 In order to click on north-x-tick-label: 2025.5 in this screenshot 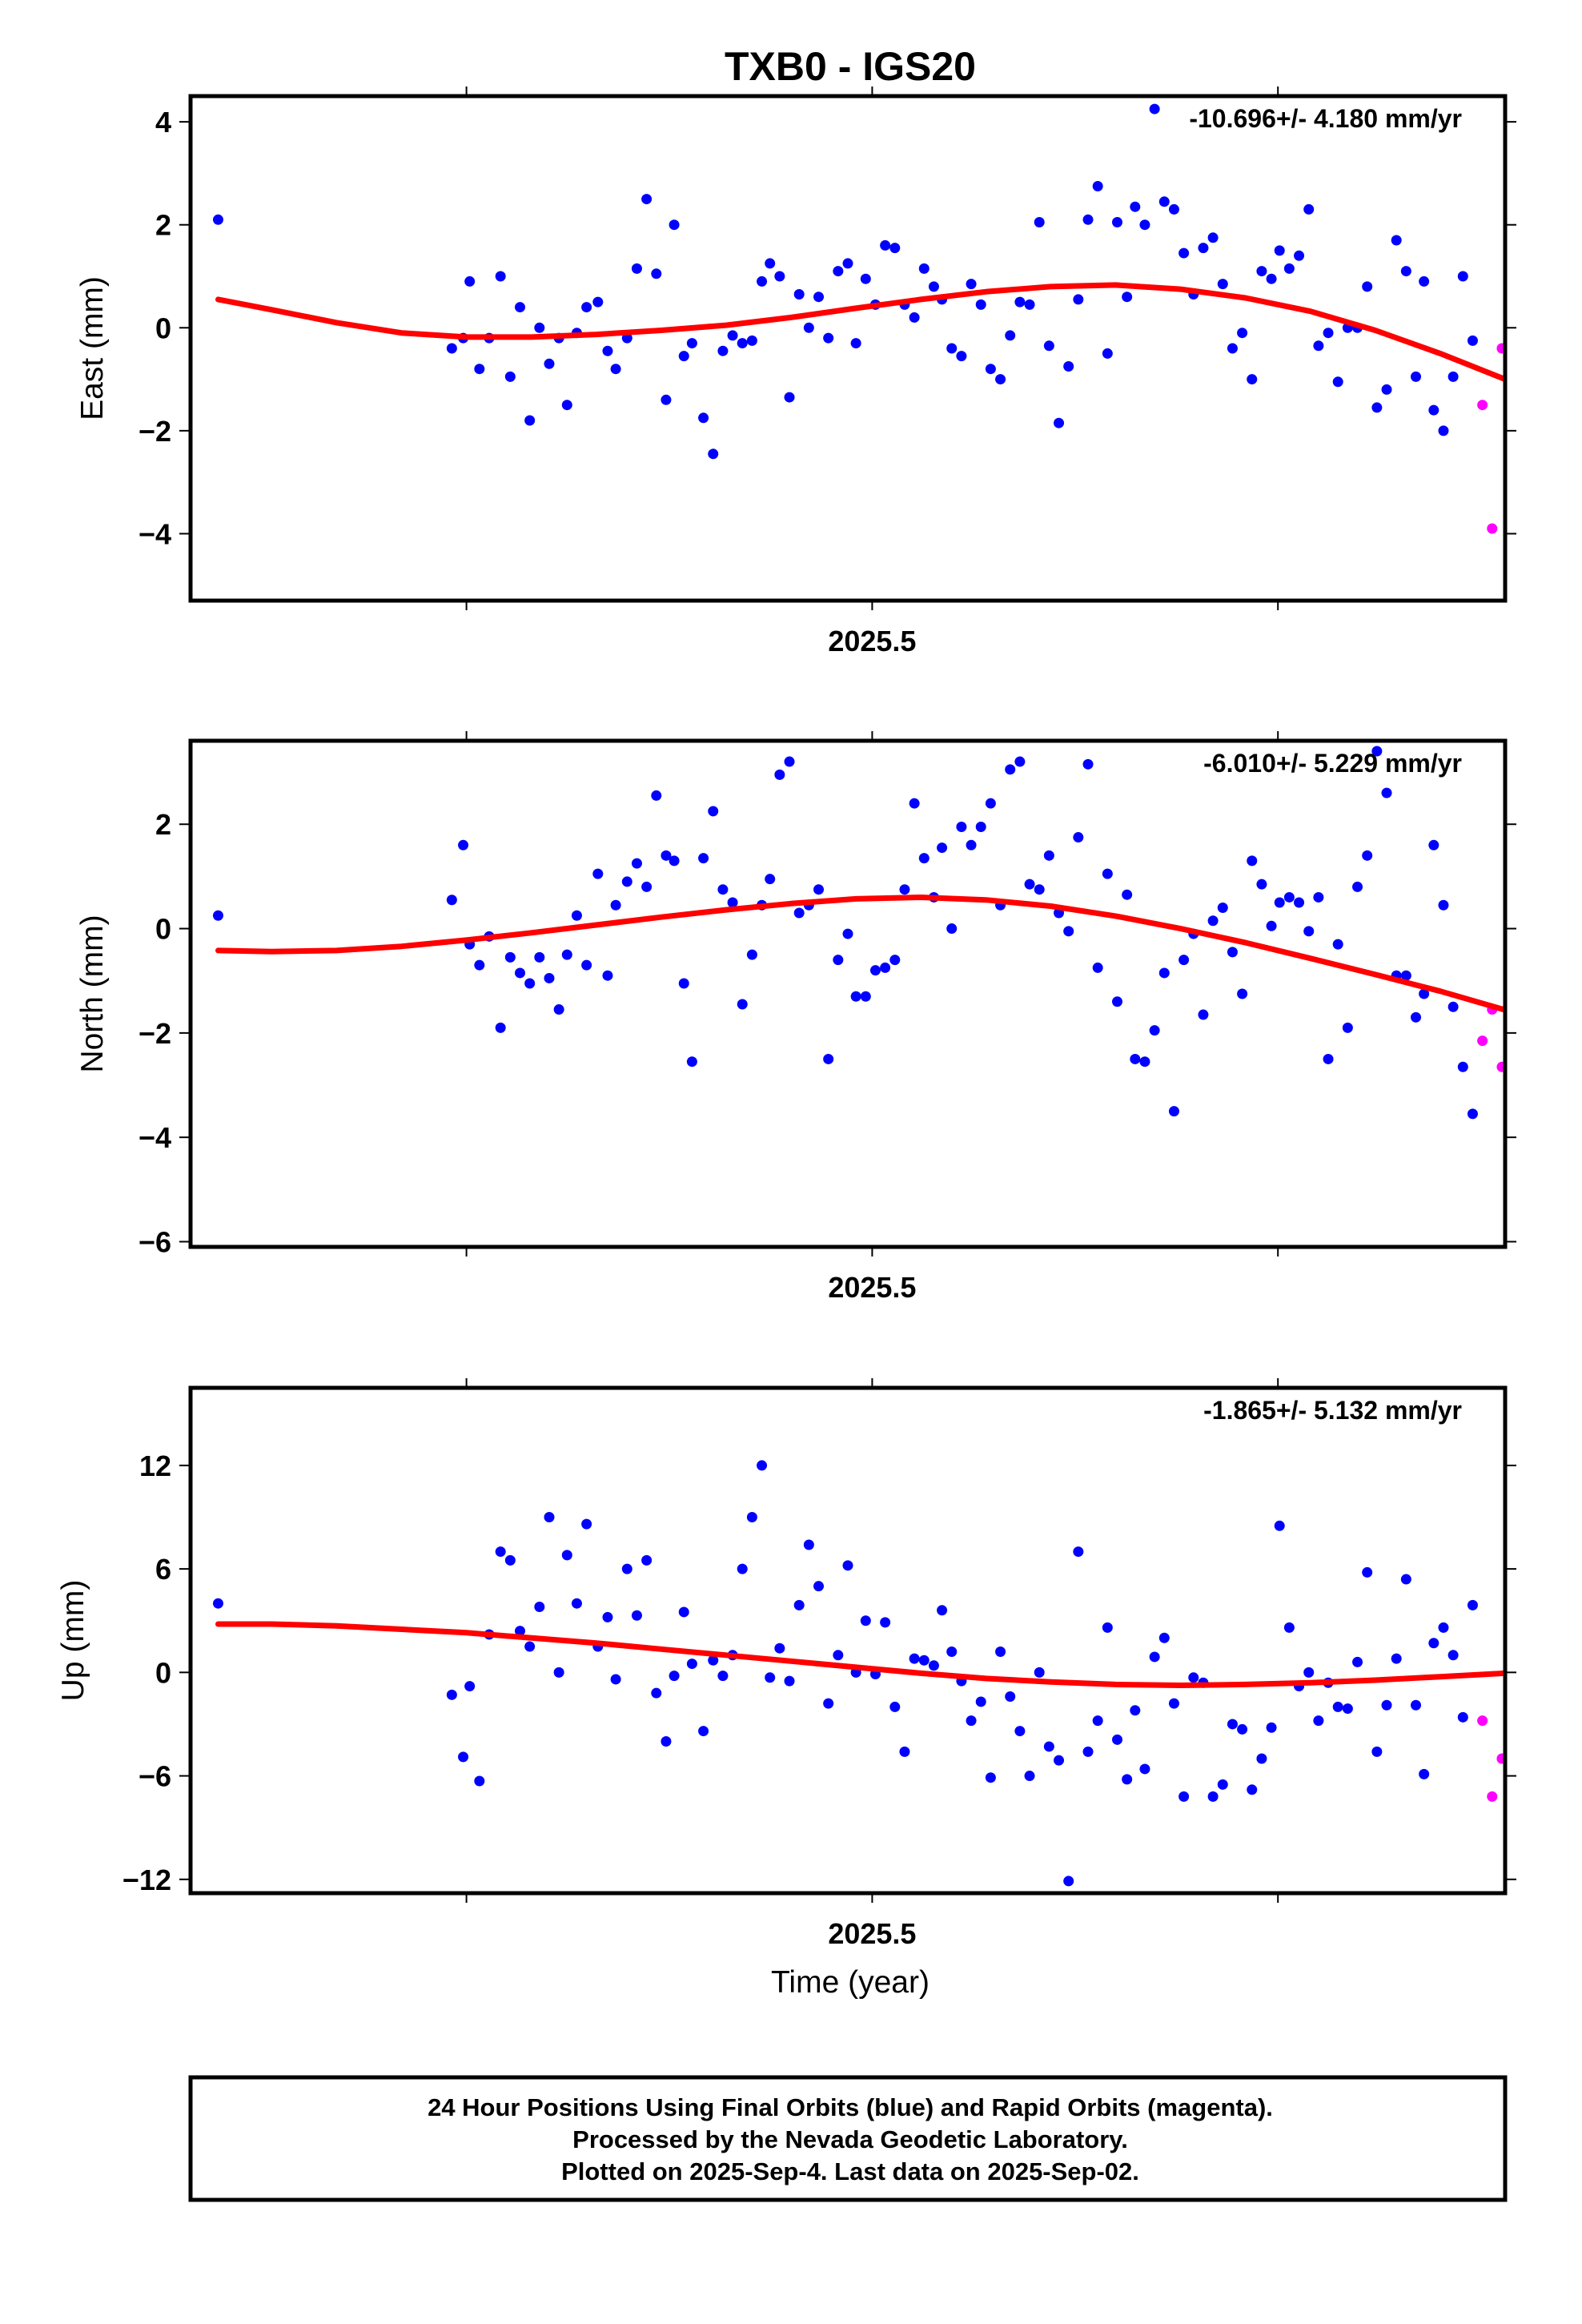, I will do `click(872, 1287)`.